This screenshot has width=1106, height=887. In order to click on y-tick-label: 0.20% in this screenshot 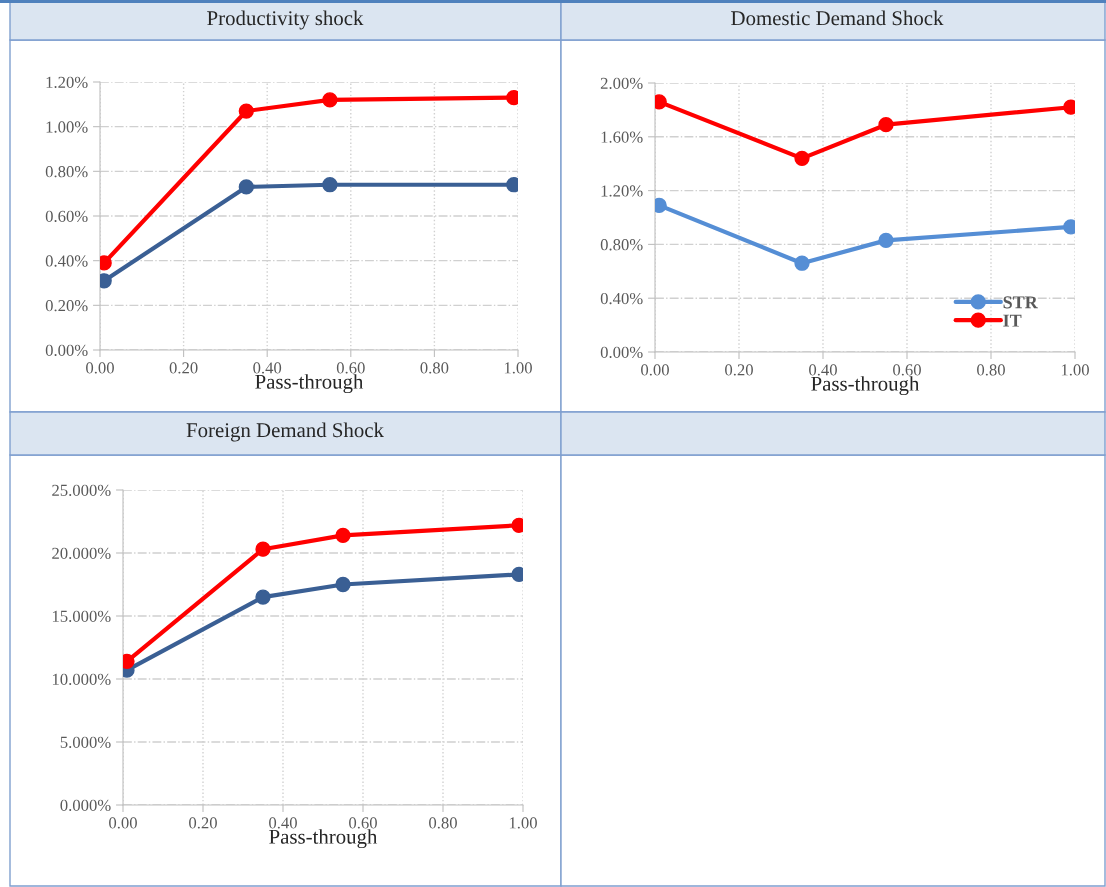, I will do `click(66, 306)`.